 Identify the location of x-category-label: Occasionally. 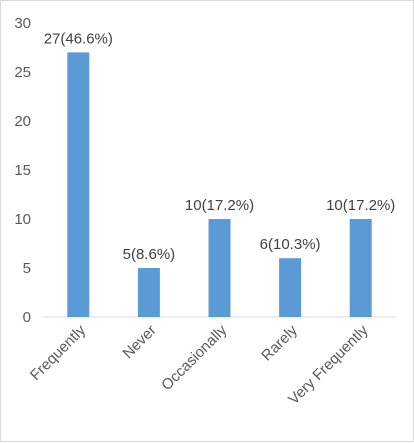
(194, 357).